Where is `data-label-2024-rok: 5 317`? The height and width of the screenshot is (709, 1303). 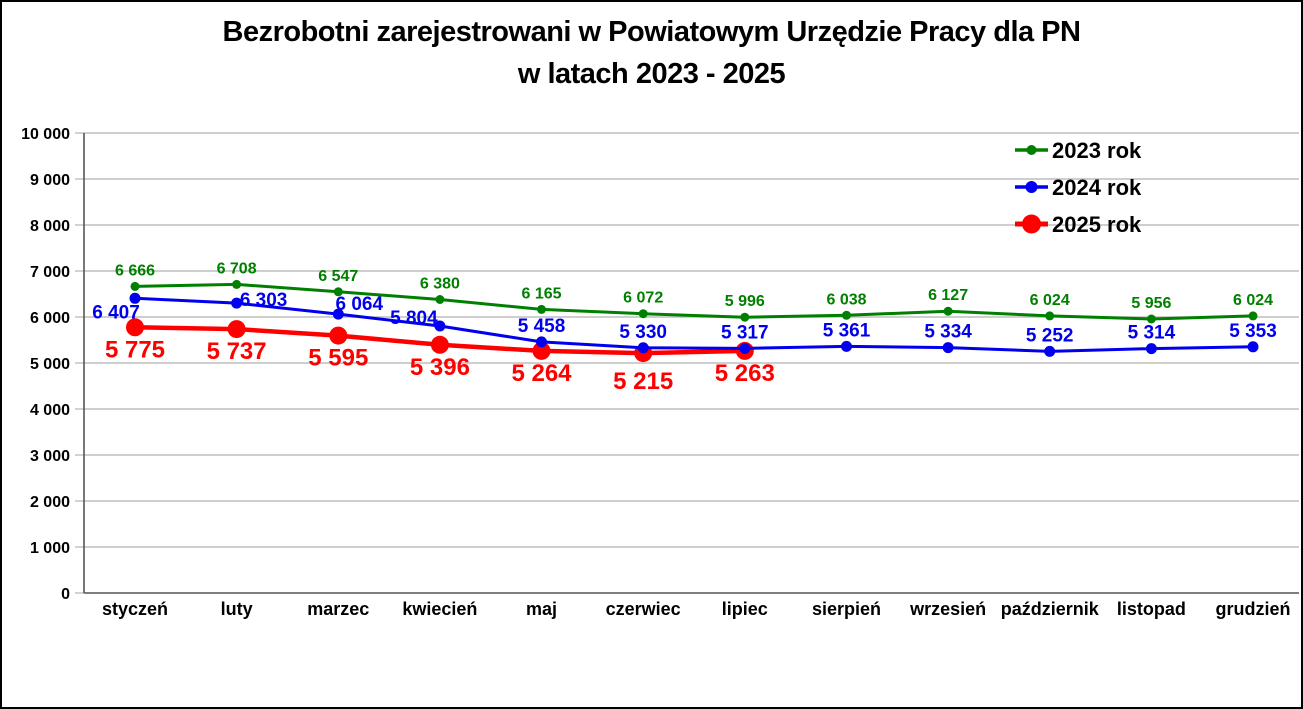 data-label-2024-rok: 5 317 is located at coordinates (745, 332).